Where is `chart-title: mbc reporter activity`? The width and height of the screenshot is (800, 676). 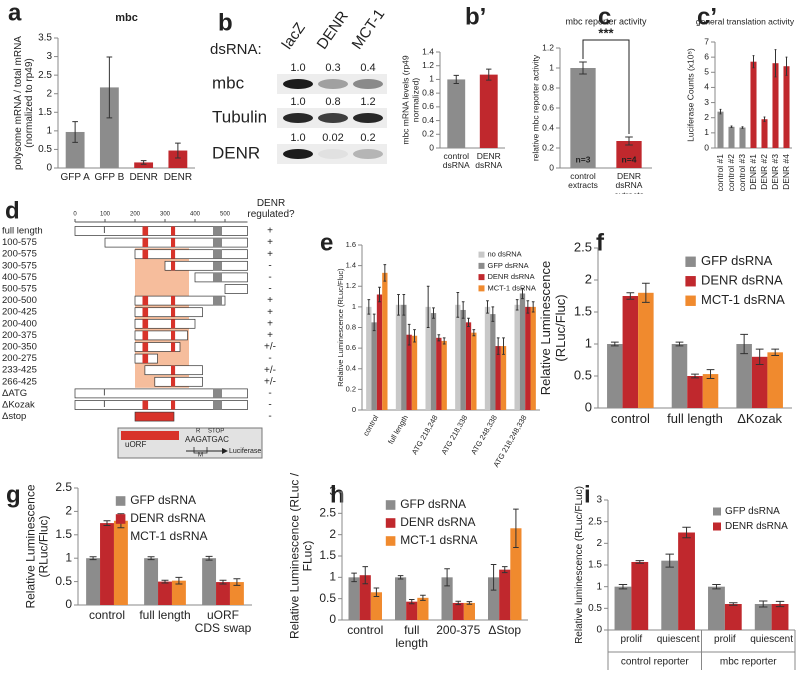
chart-title: mbc reporter activity is located at coordinates (606, 21).